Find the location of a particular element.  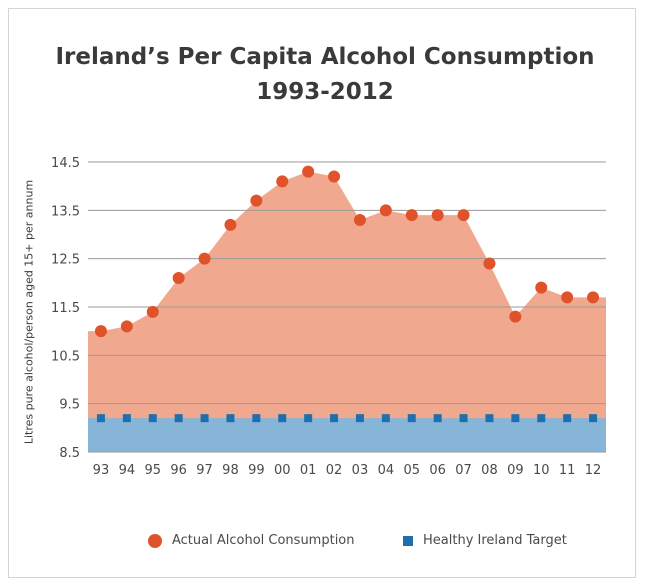

y-tick-label: 8.5 is located at coordinates (69, 453).